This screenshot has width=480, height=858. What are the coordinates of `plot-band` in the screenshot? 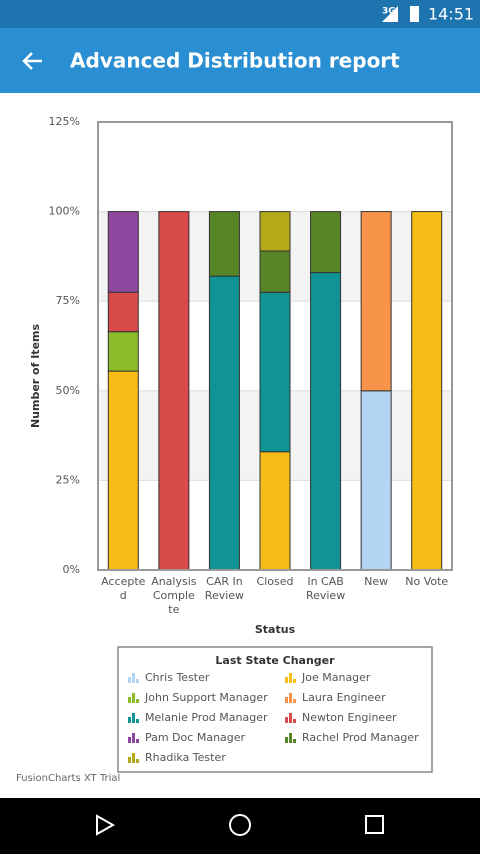 It's located at (275, 167).